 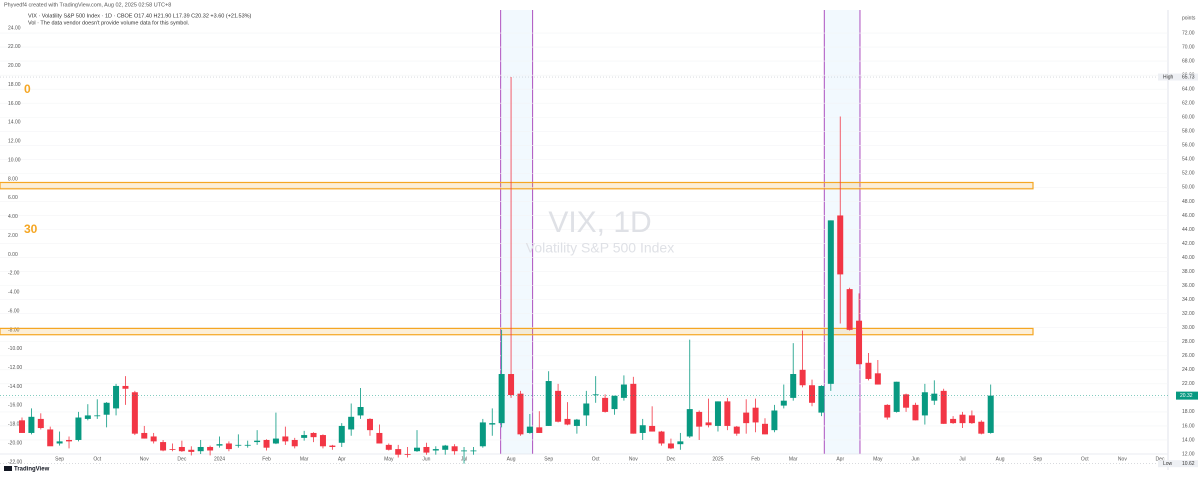 What do you see at coordinates (1188, 300) in the screenshot?
I see `y-tick-label: 34.00` at bounding box center [1188, 300].